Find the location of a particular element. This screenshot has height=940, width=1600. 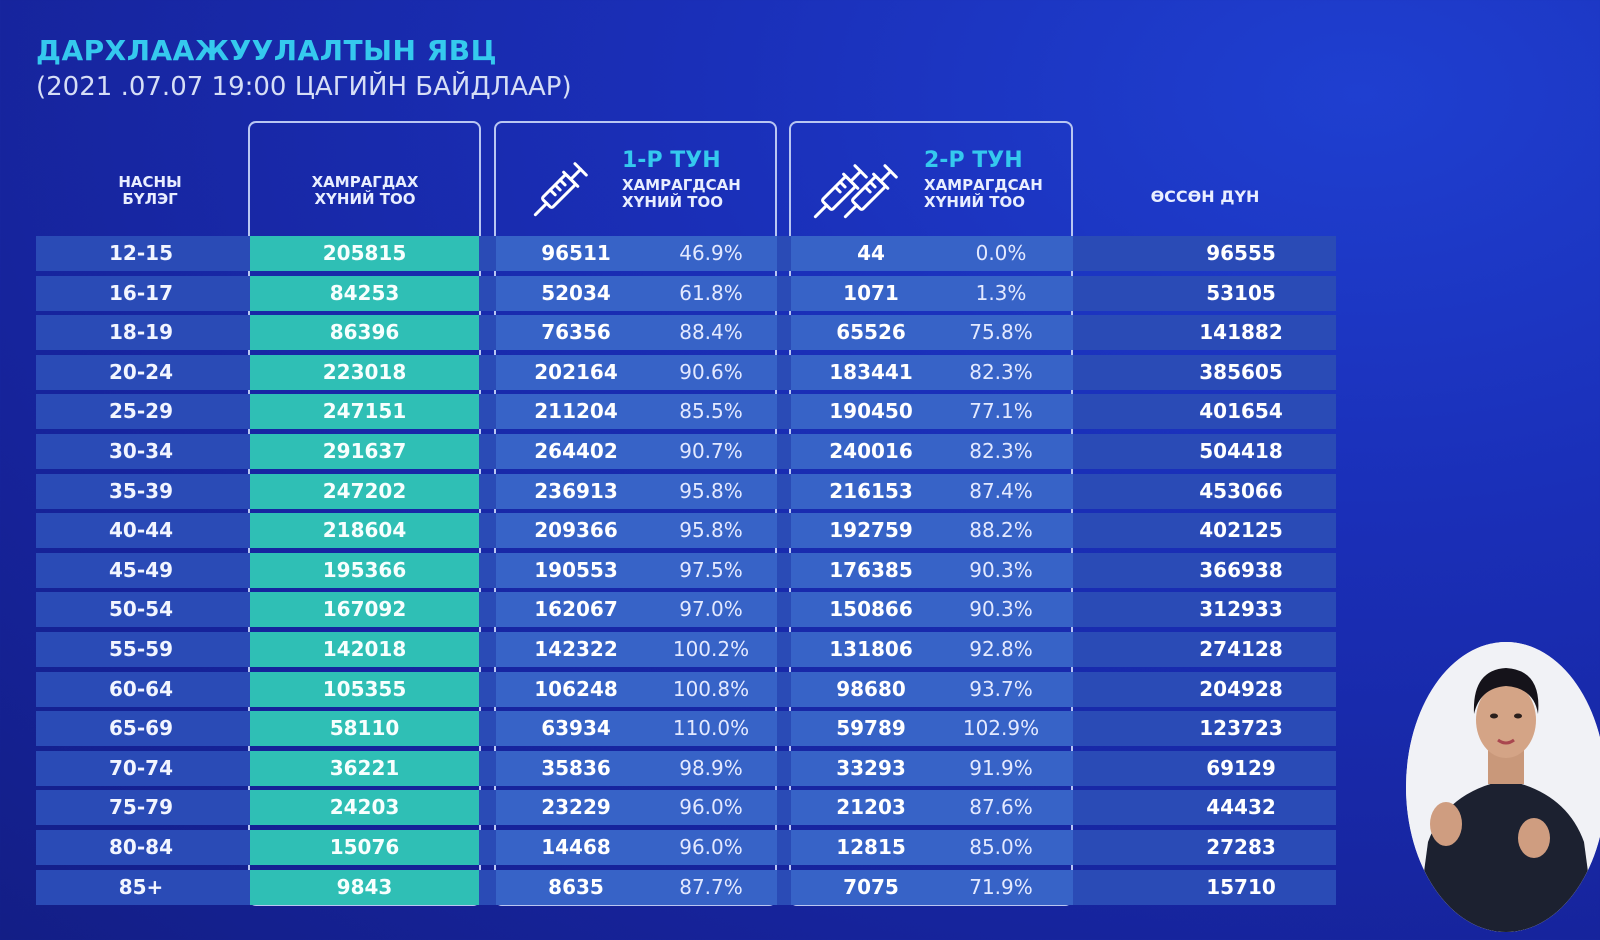

dose2-count: 216153 is located at coordinates (871, 490).